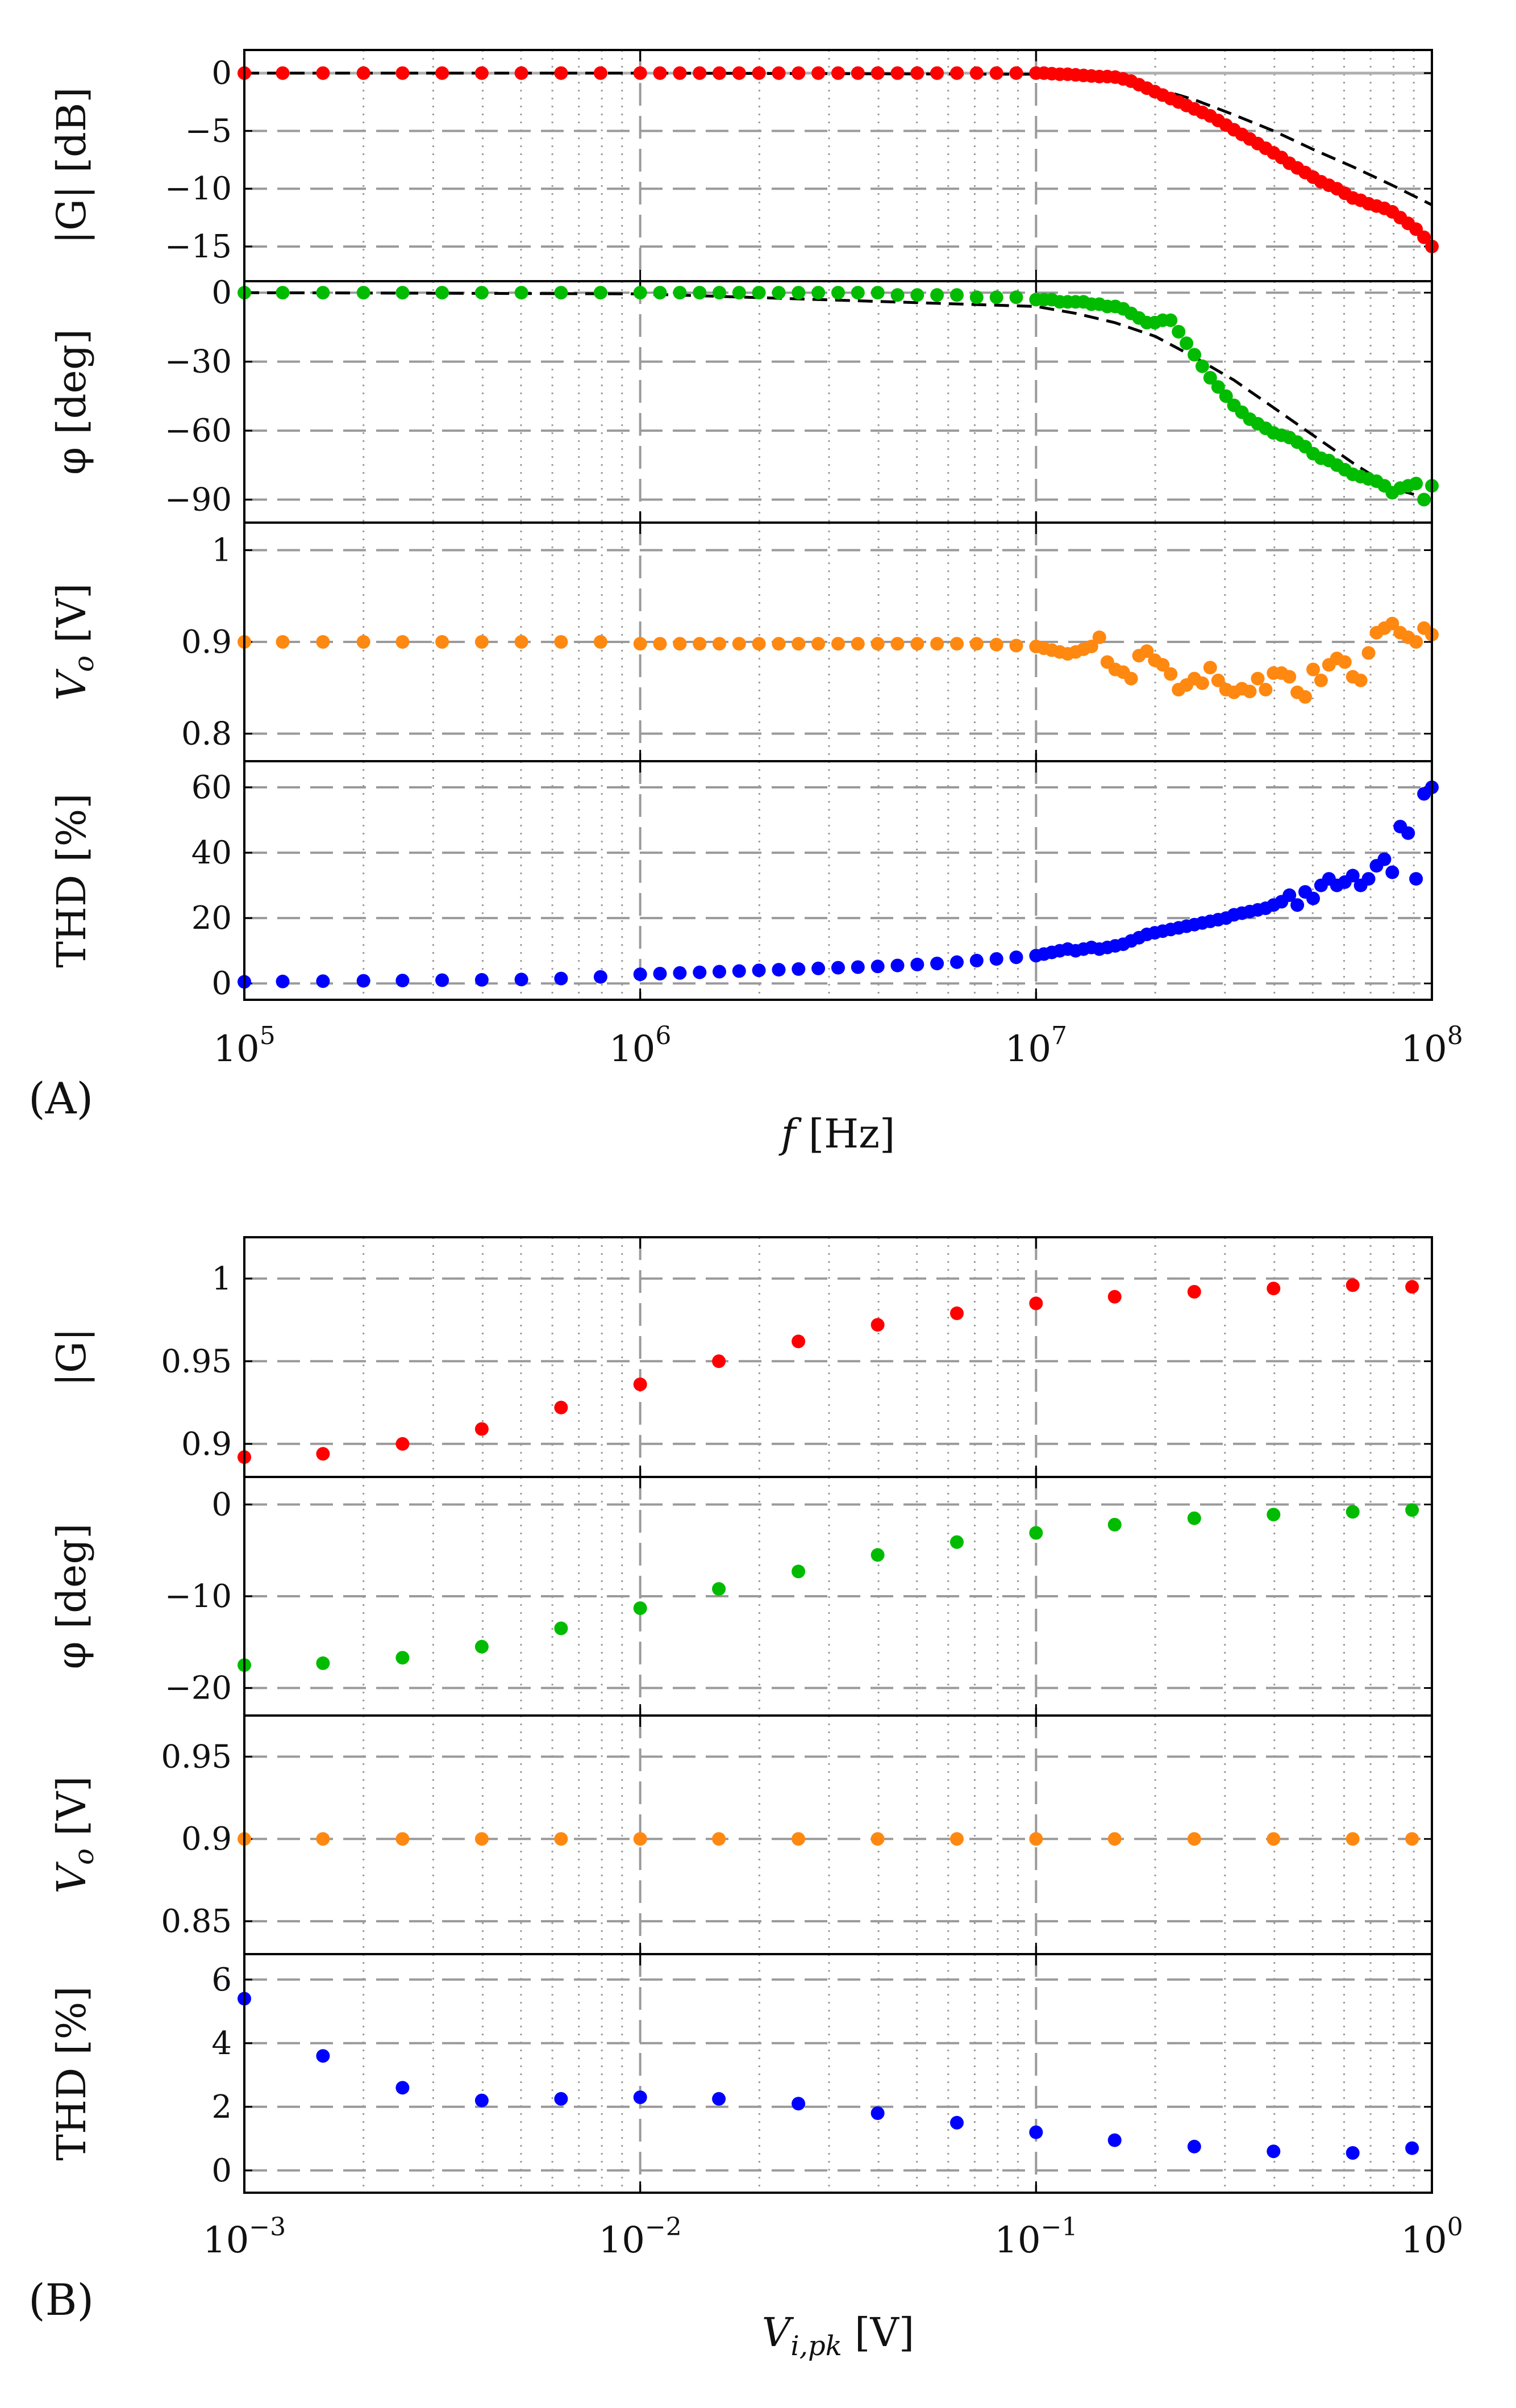 This screenshot has width=1516, height=2408. What do you see at coordinates (198, 247) in the screenshot?
I see `y-tick-label: −15` at bounding box center [198, 247].